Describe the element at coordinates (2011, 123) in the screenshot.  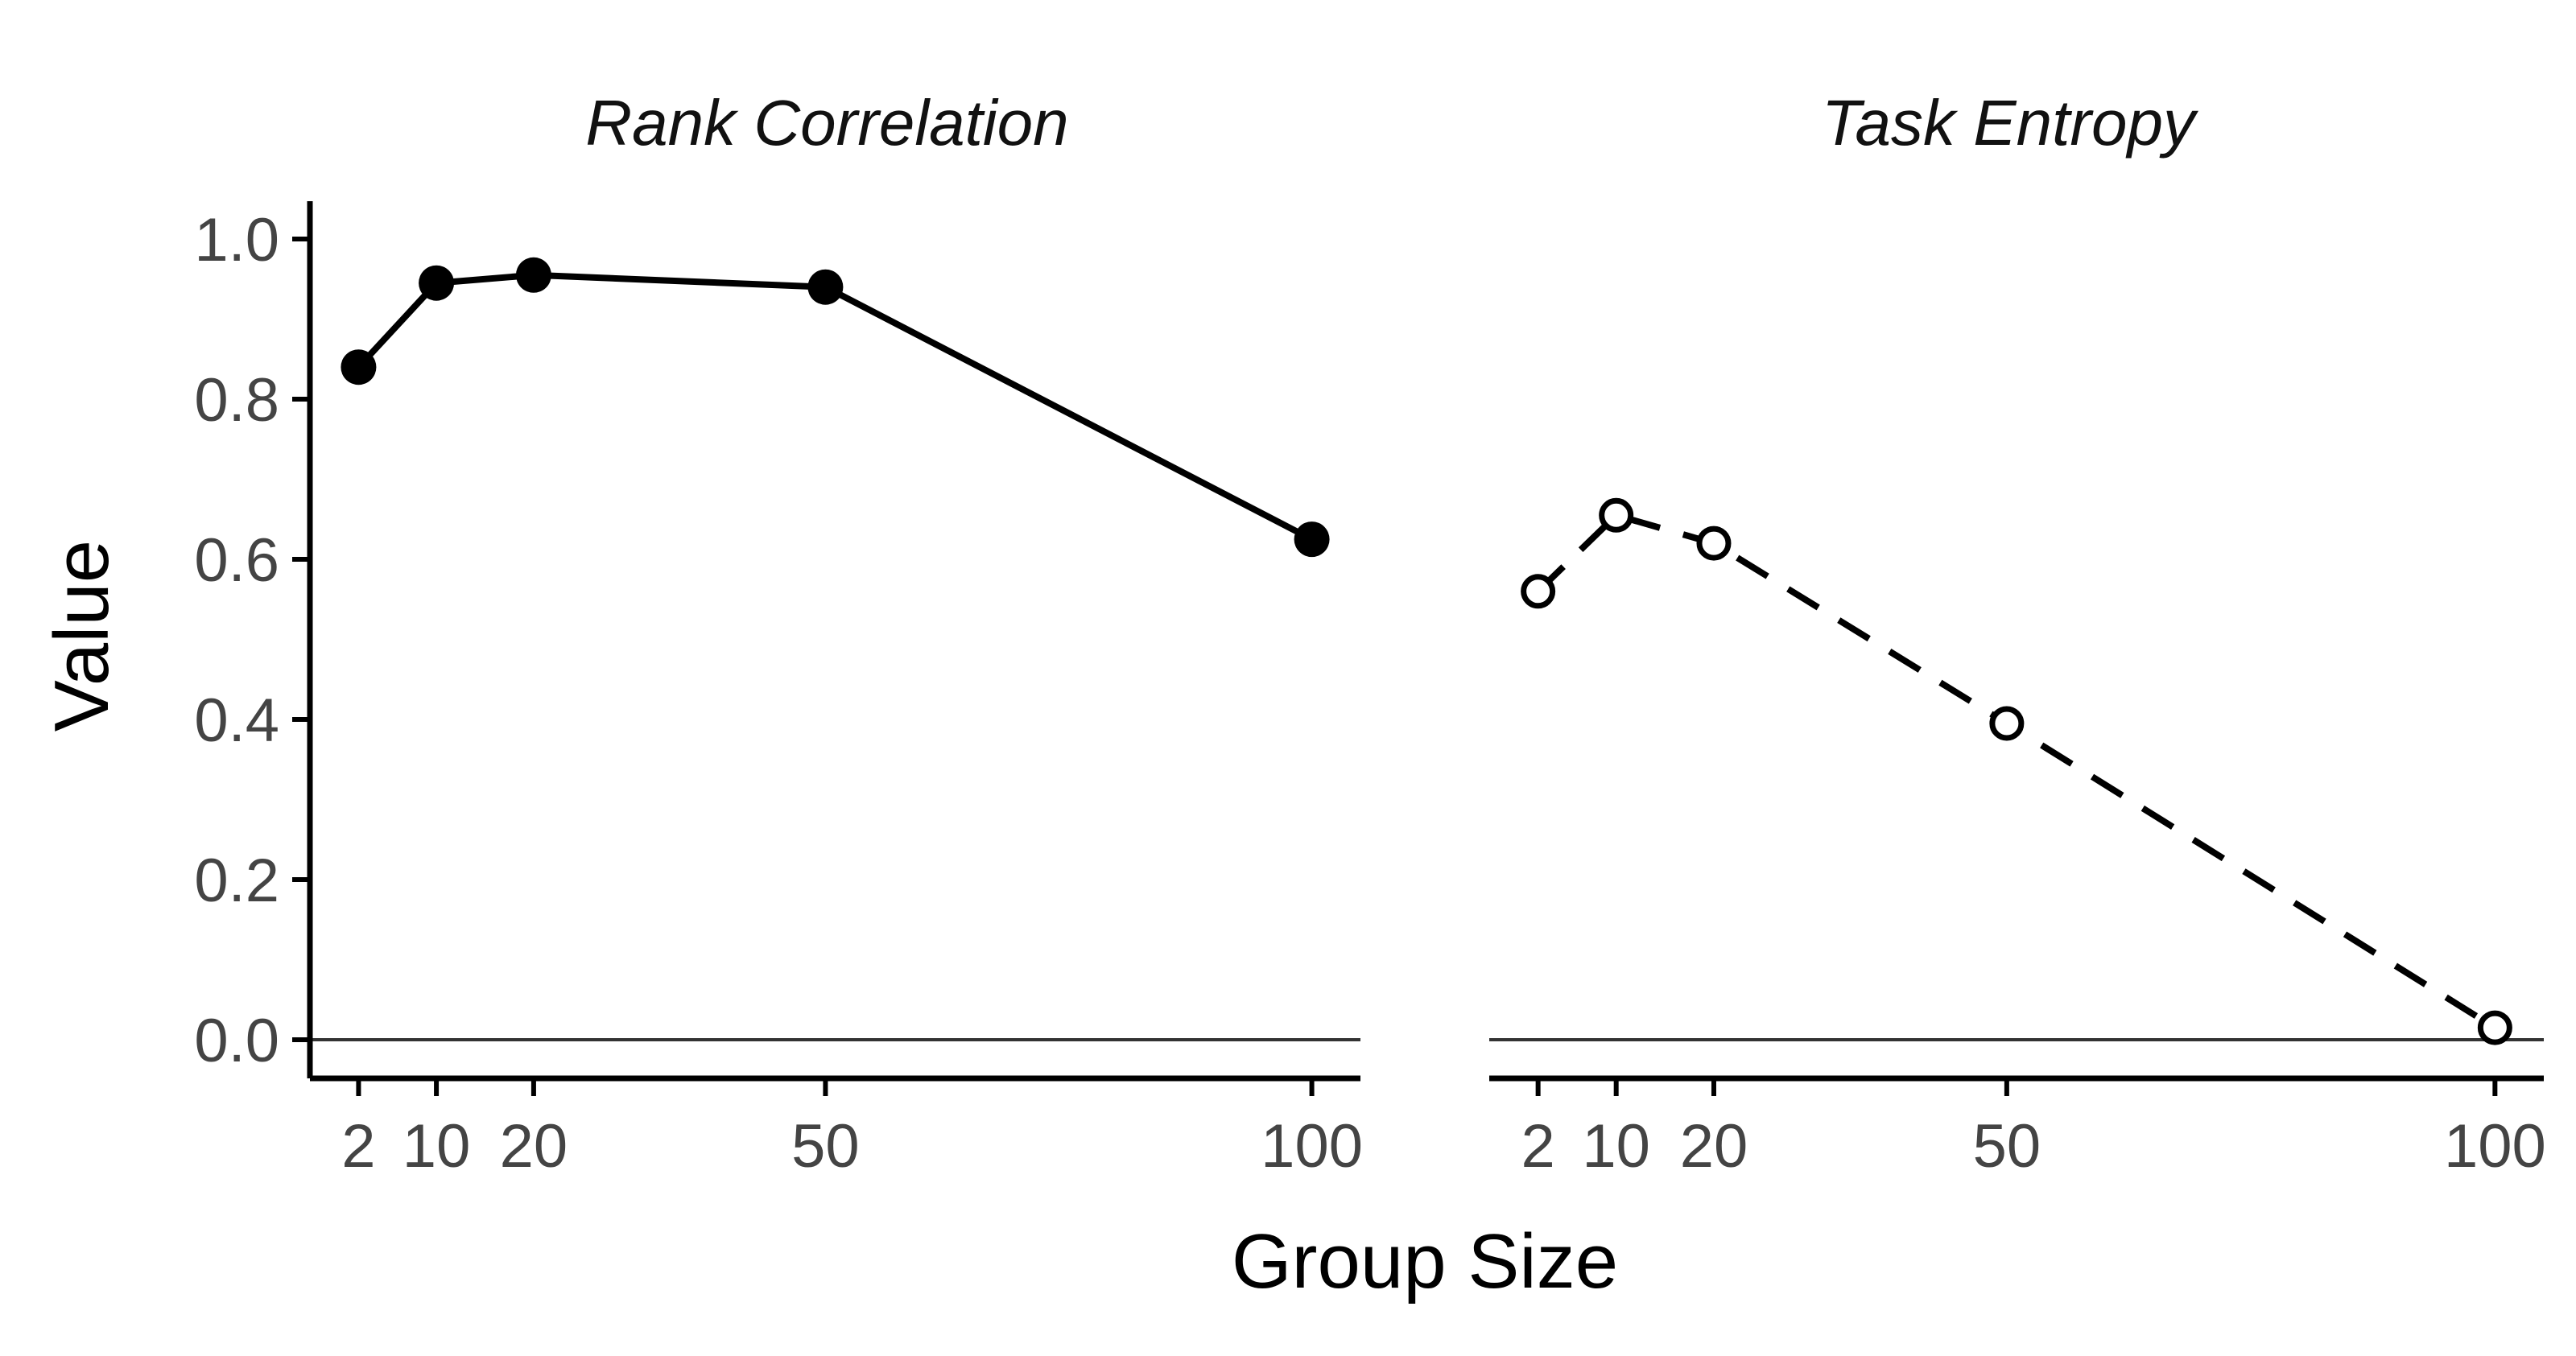
I see `facet-title: Task Entropy` at that location.